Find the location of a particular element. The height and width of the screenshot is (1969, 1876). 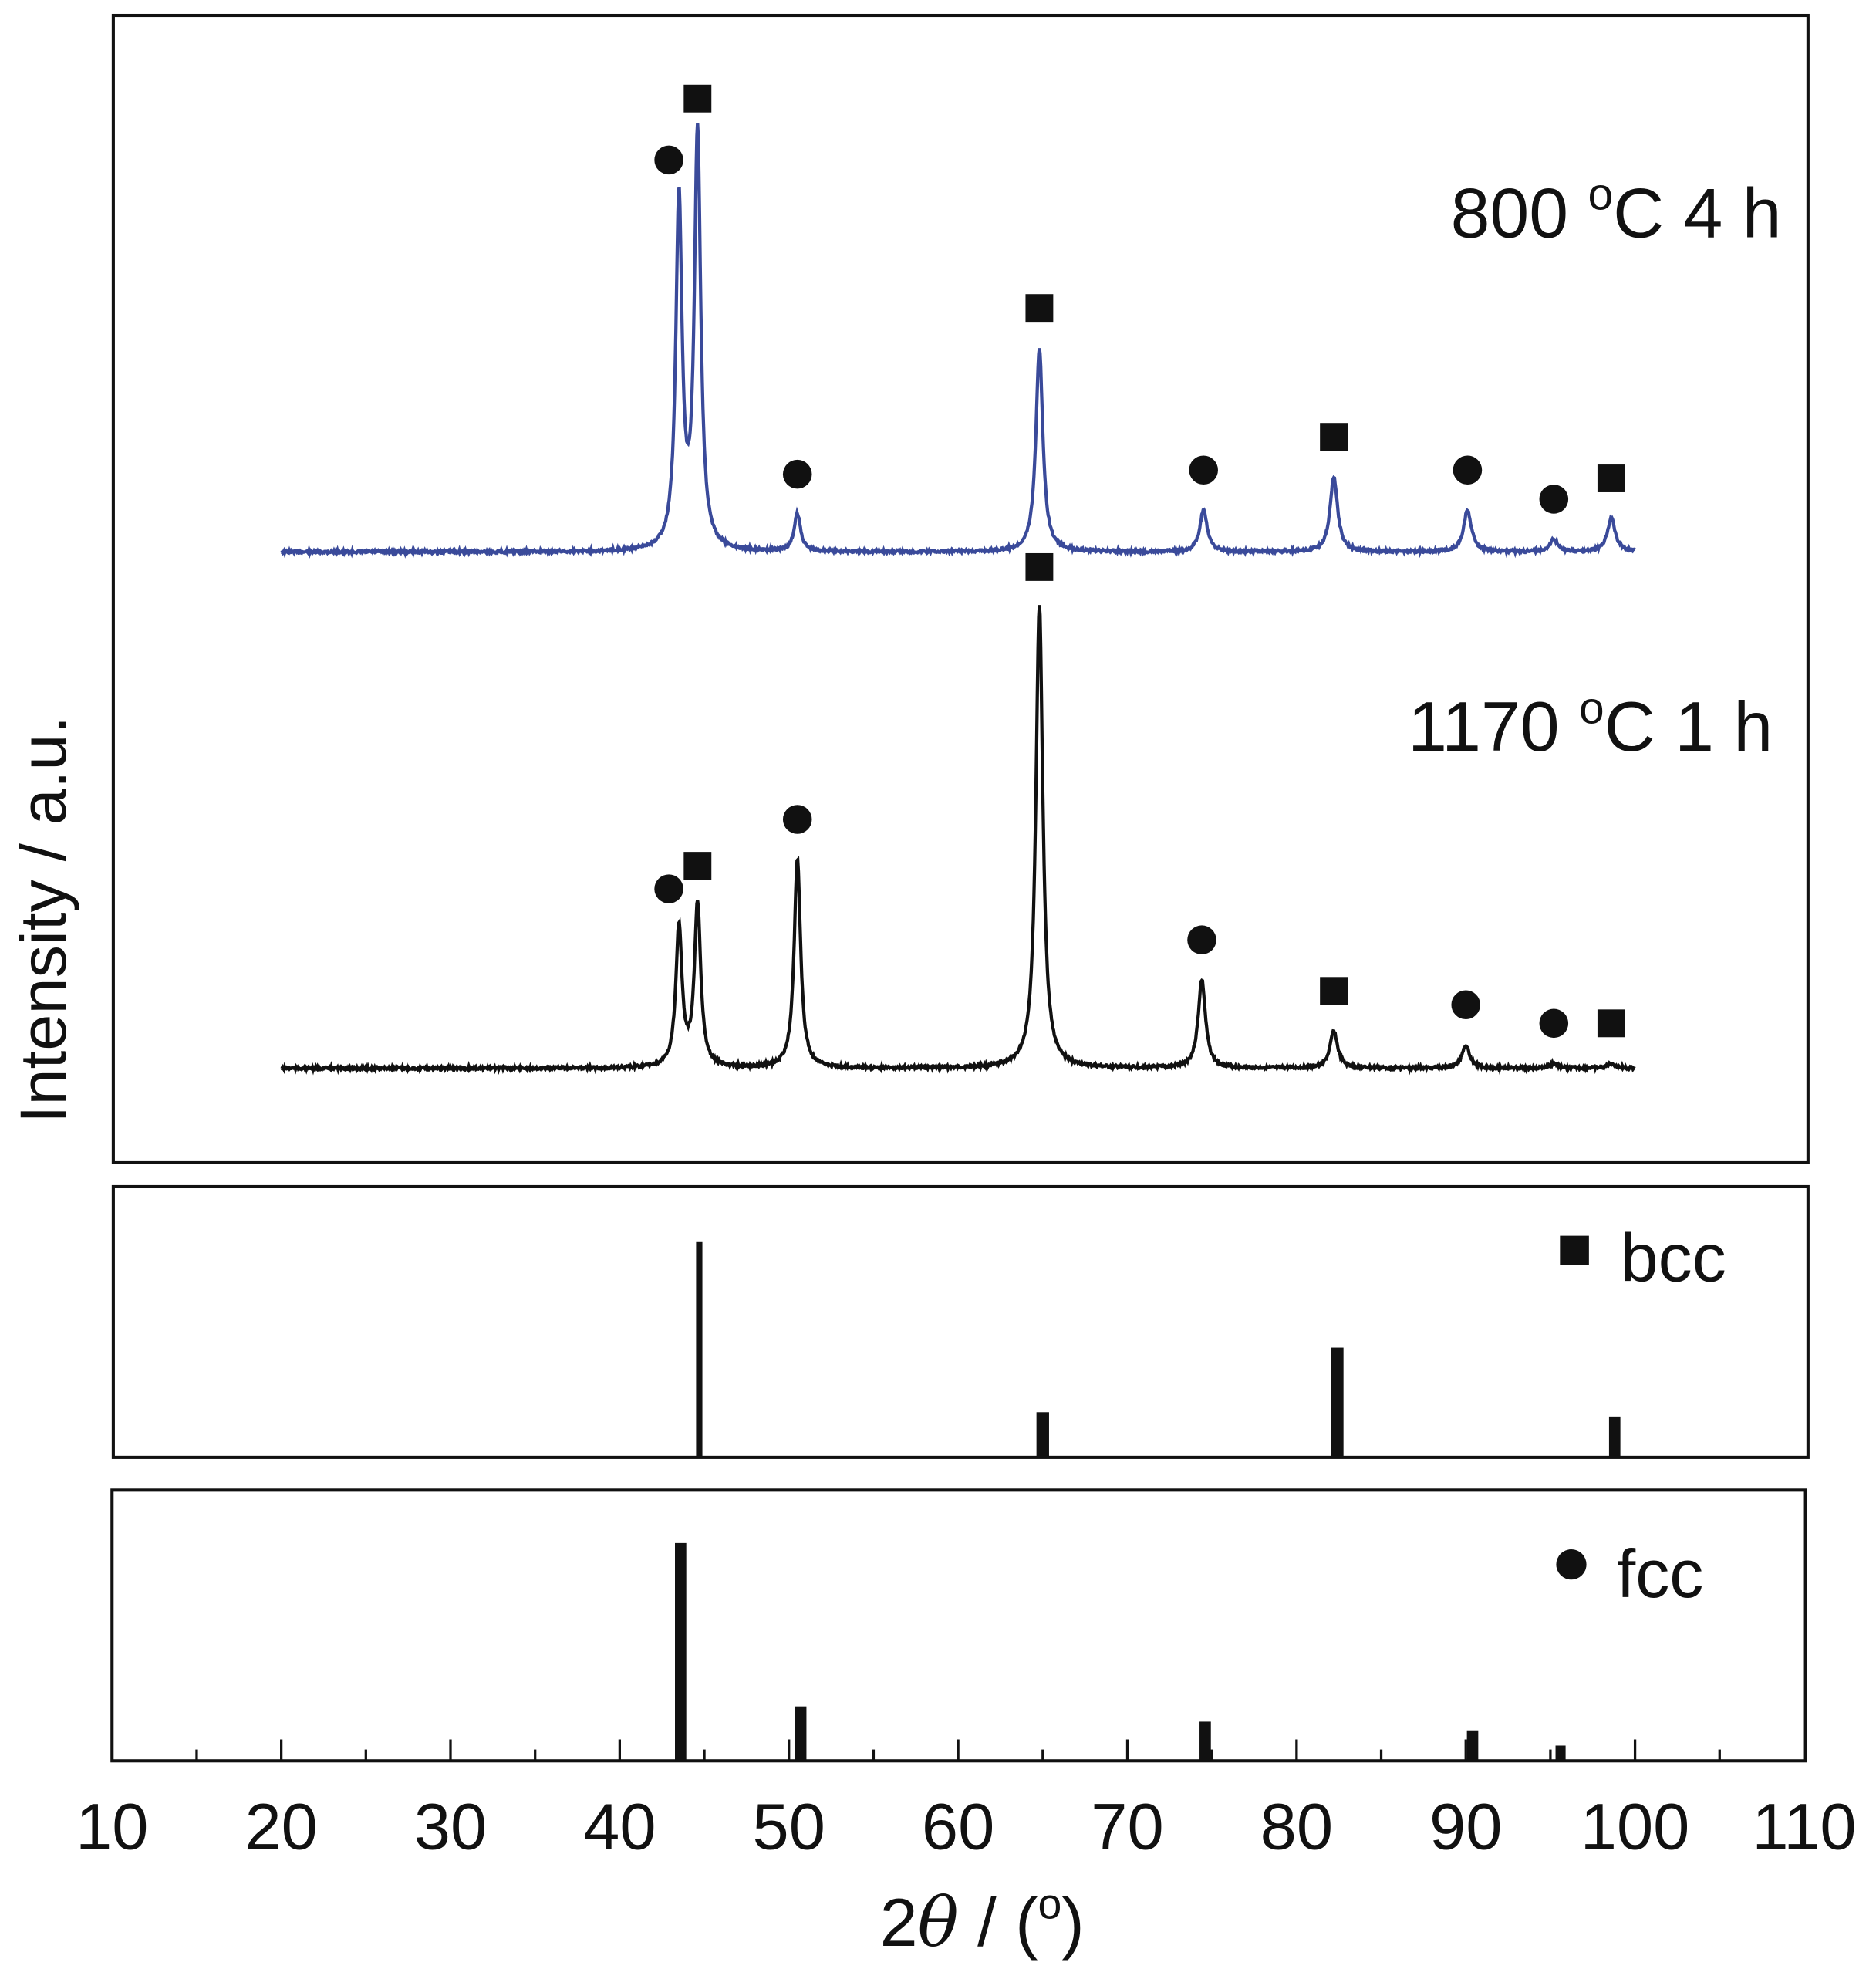

x-tick-label: 40 is located at coordinates (619, 1826).